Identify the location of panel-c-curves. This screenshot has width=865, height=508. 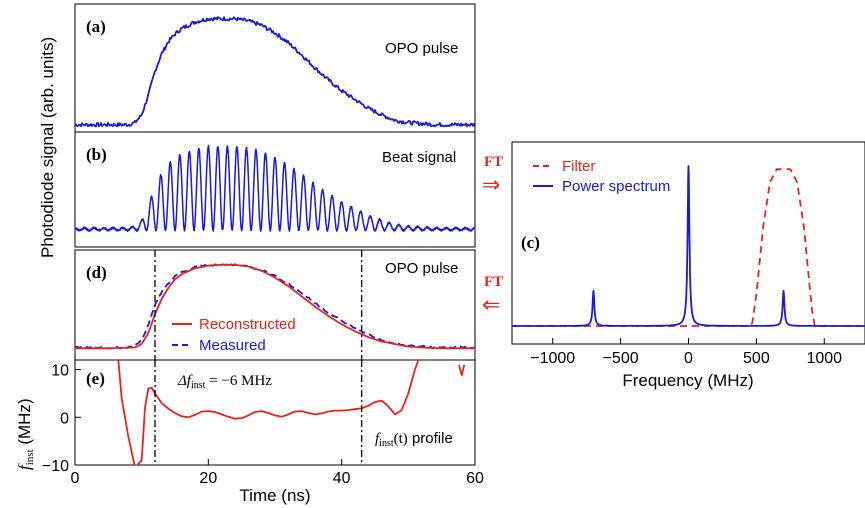
(688, 246).